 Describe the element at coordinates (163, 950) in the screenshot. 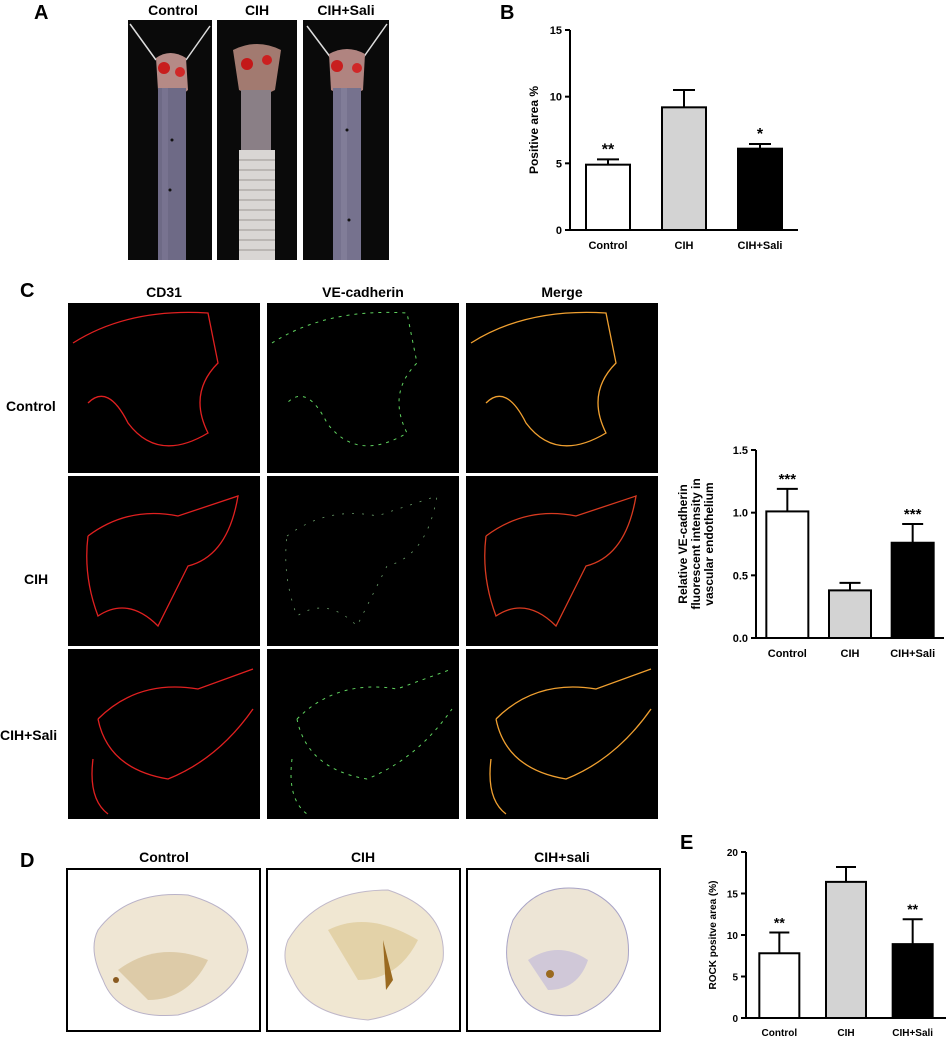

I see `ihc-image-control` at that location.